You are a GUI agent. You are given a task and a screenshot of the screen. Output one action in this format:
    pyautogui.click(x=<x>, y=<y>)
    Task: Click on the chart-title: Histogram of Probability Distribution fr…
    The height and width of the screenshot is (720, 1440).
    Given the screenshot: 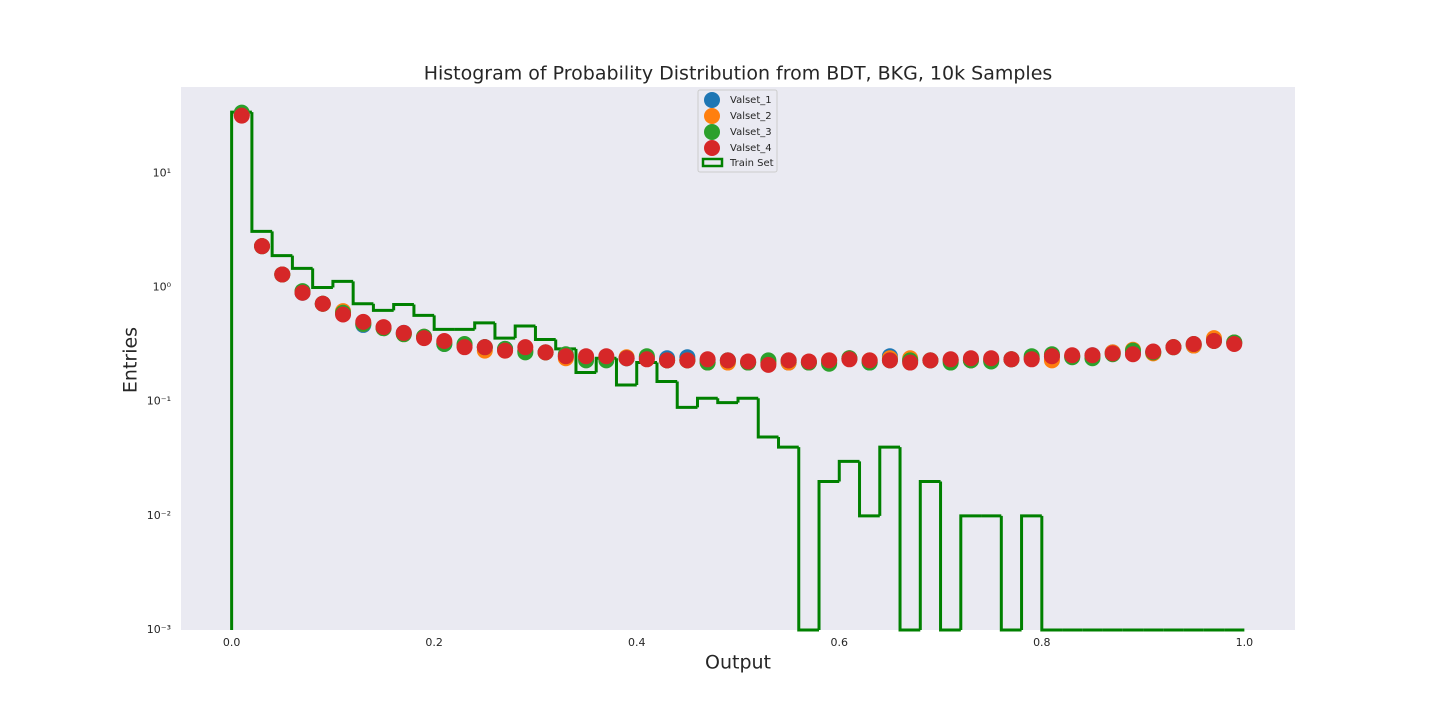 What is the action you would take?
    pyautogui.click(x=738, y=74)
    